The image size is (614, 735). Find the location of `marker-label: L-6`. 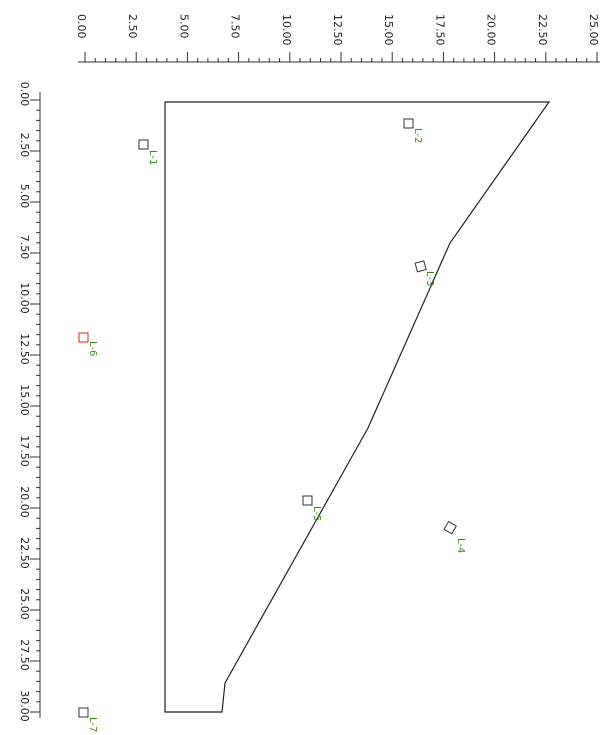

marker-label: L-6 is located at coordinates (92, 348).